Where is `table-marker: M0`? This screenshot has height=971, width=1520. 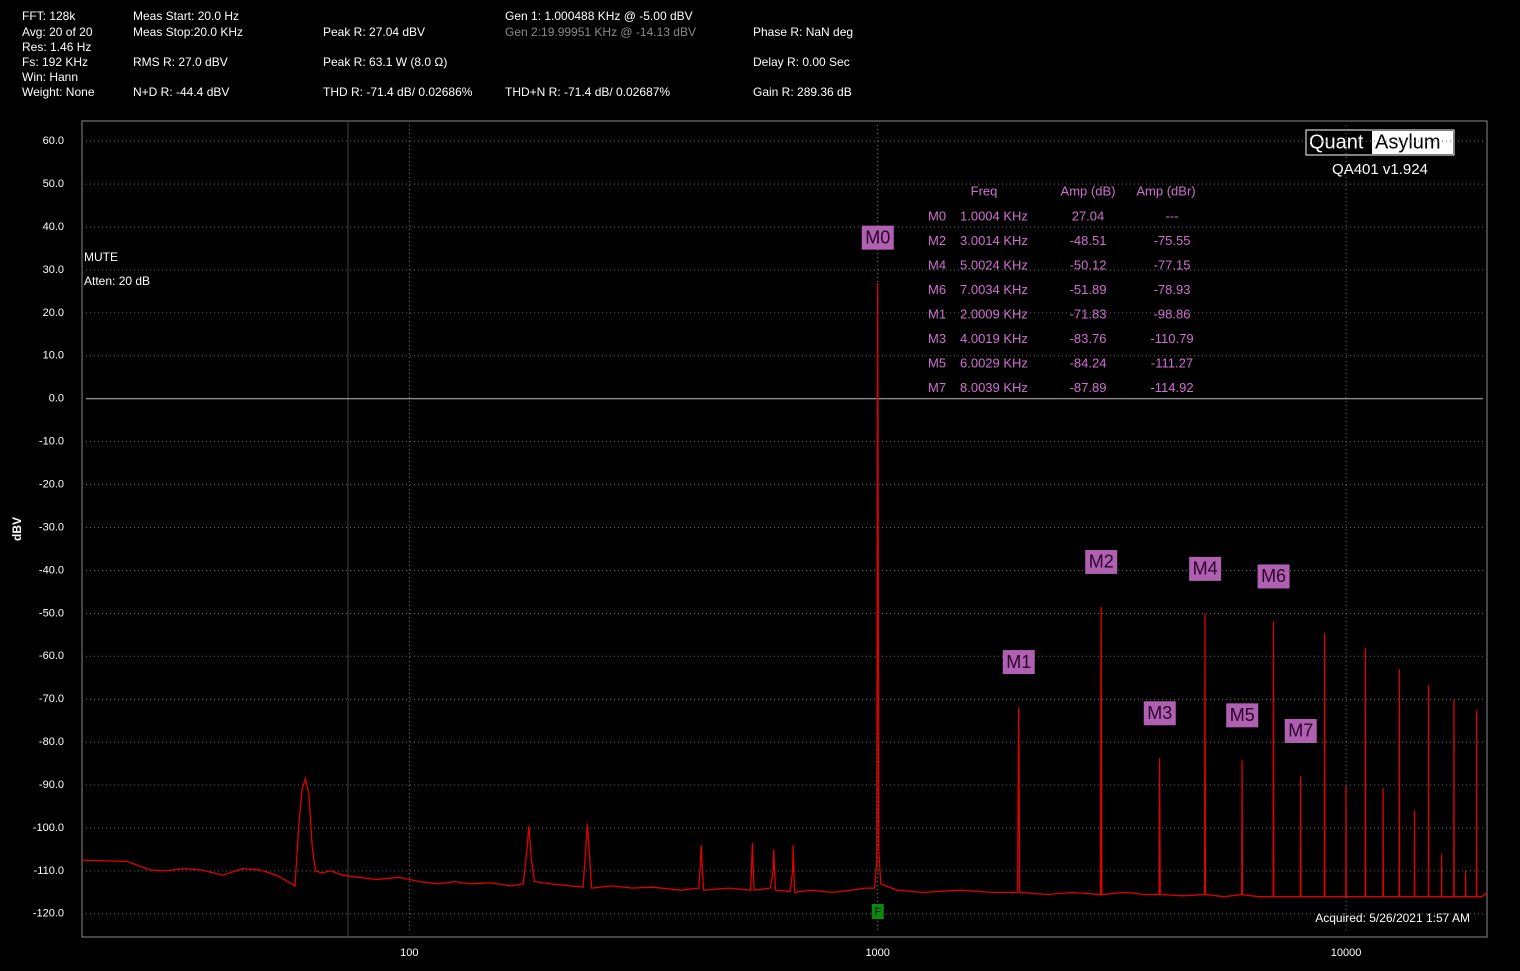
table-marker: M0 is located at coordinates (937, 215).